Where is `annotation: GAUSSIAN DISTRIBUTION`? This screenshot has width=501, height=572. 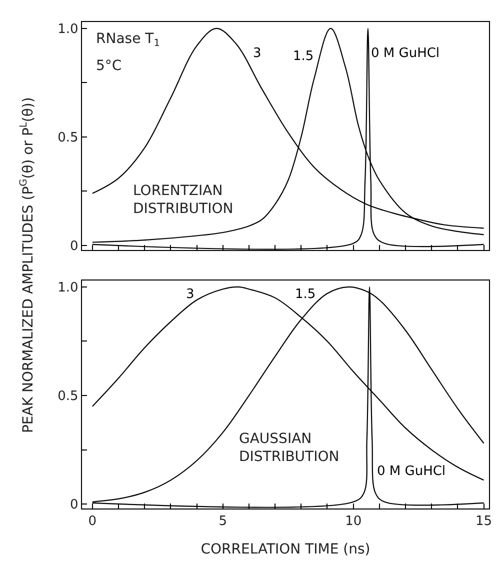 annotation: GAUSSIAN DISTRIBUTION is located at coordinates (289, 448).